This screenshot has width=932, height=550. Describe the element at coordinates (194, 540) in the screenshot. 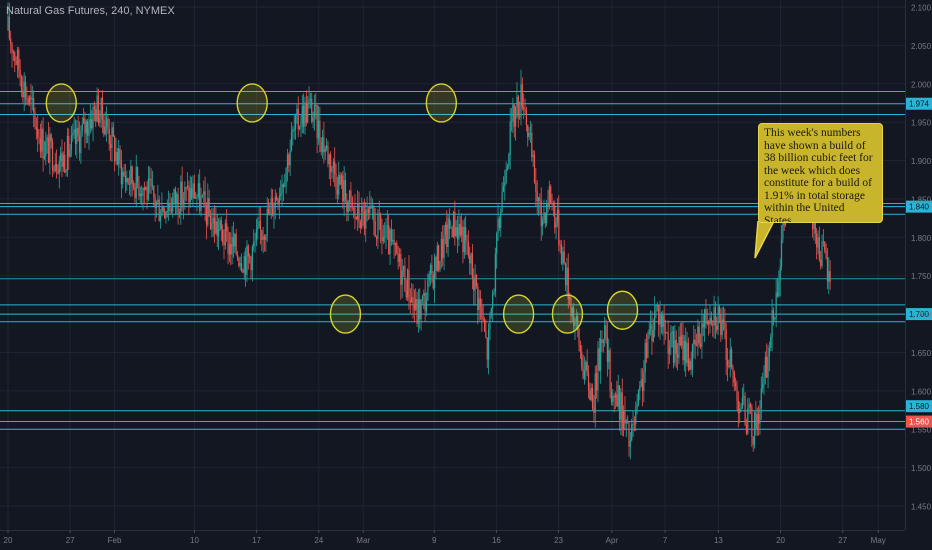

I see `x-tick-label: 10` at that location.